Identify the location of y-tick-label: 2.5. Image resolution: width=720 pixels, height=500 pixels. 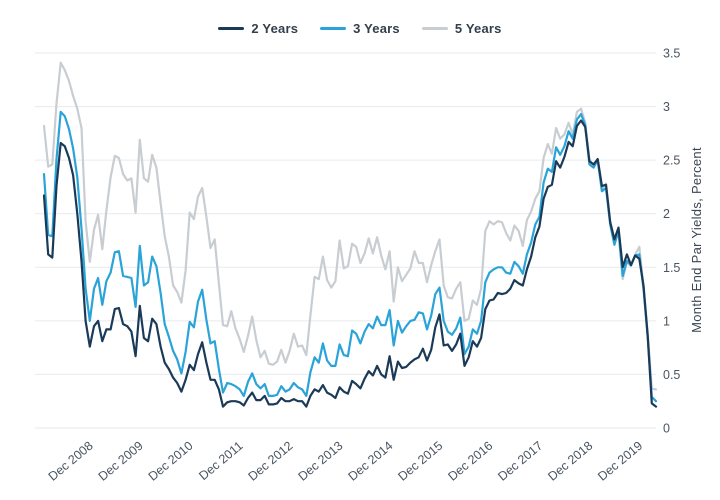
(671, 161).